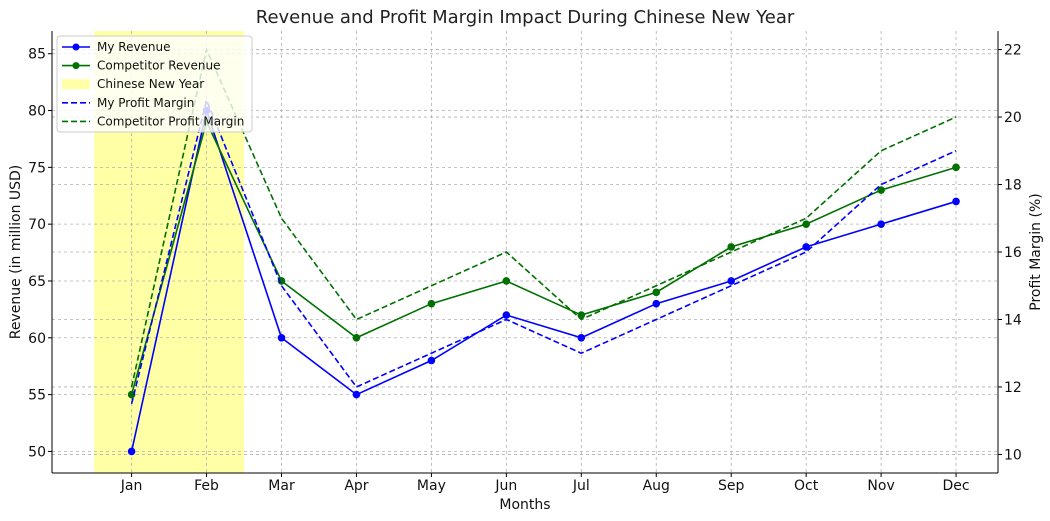 The image size is (1050, 521). Describe the element at coordinates (1013, 51) in the screenshot. I see `y2-tick-label: 22` at that location.